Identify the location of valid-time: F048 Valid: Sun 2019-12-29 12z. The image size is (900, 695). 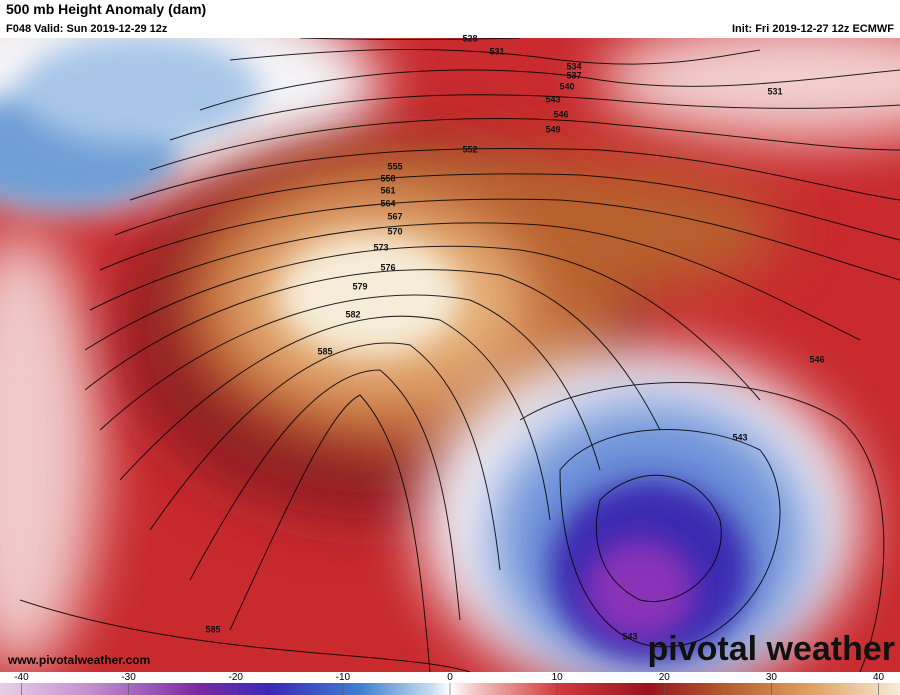
(87, 29).